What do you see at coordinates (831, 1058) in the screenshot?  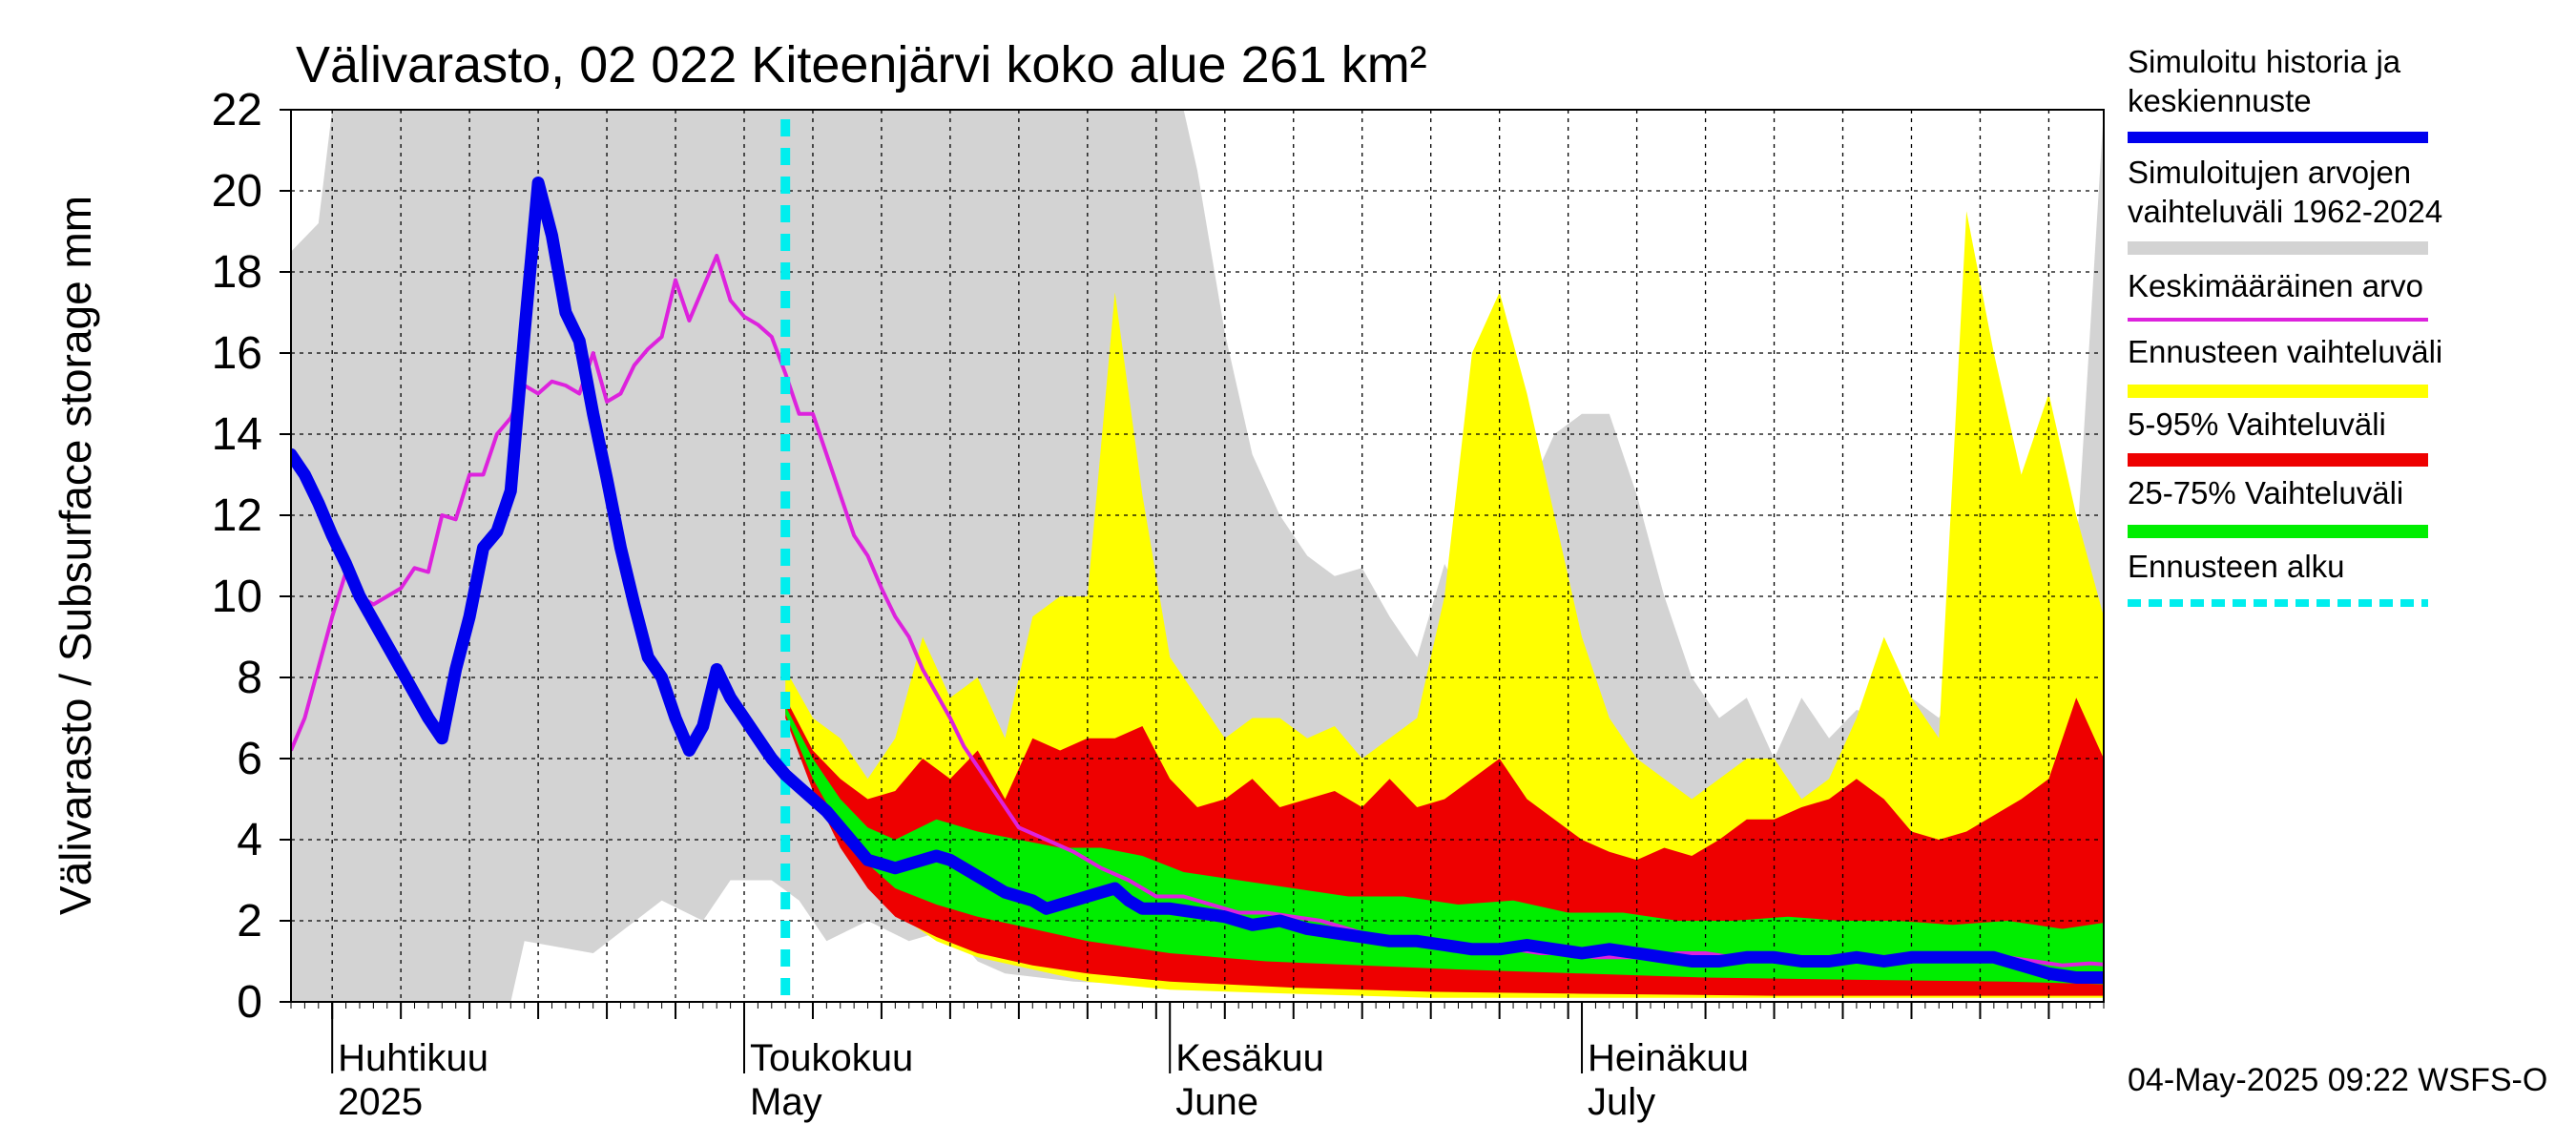 I see `month-label: Toukokuu` at bounding box center [831, 1058].